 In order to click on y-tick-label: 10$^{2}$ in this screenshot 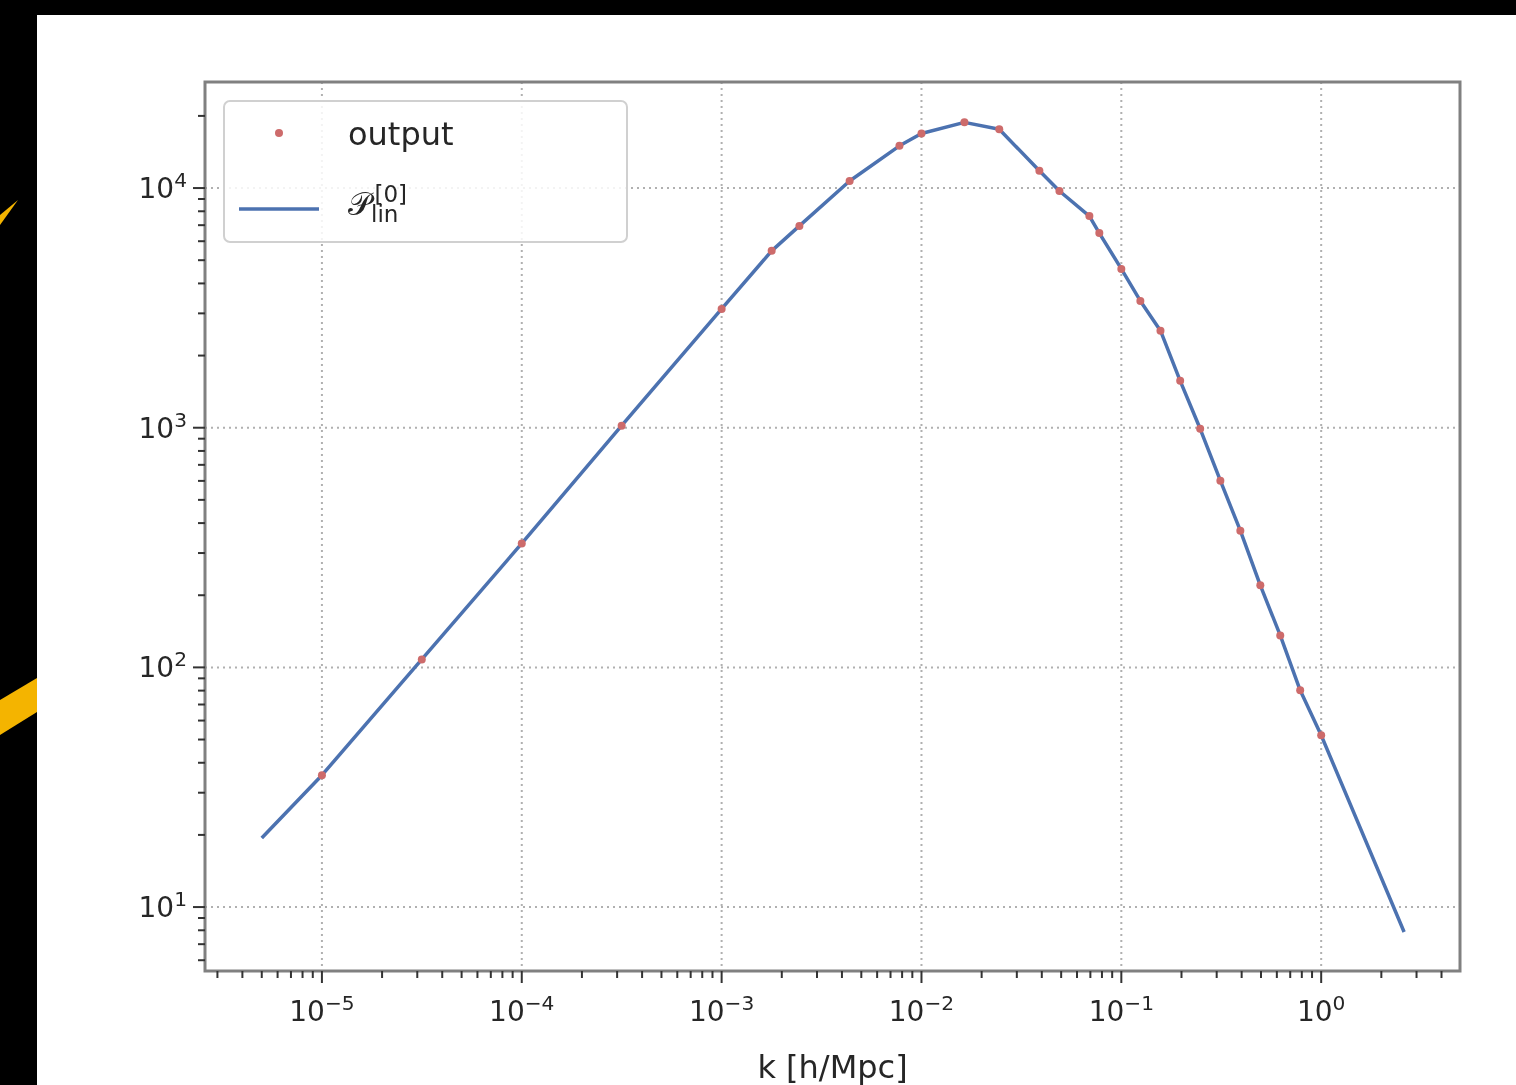, I will do `click(162, 666)`.